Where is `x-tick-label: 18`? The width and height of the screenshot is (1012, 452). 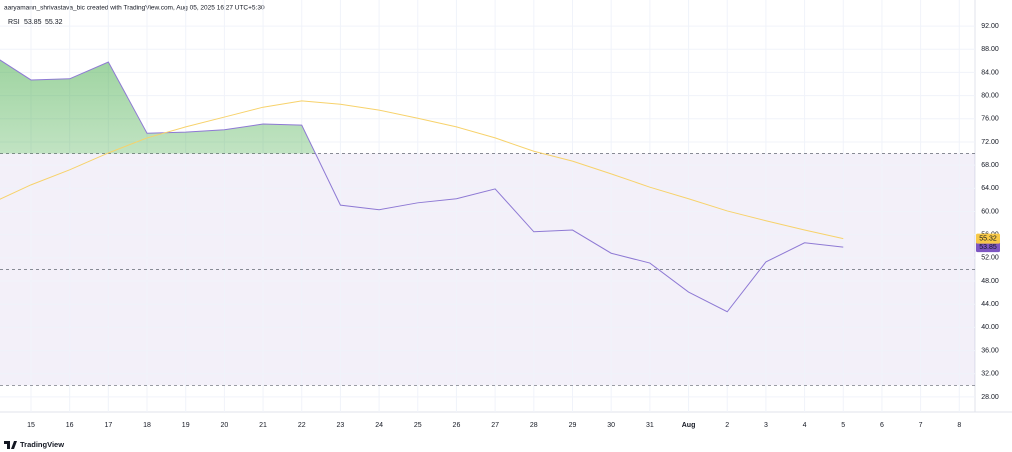
x-tick-label: 18 is located at coordinates (147, 425).